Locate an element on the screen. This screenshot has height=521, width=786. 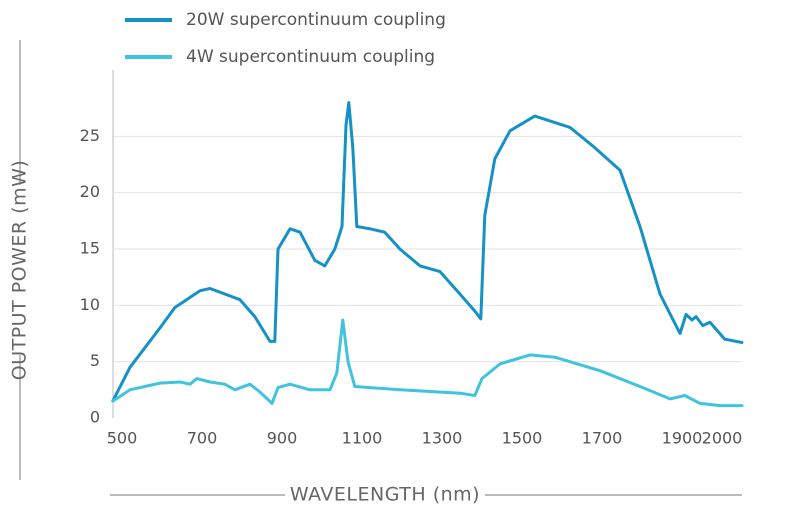
y-tick-label: 25 is located at coordinates (90, 135).